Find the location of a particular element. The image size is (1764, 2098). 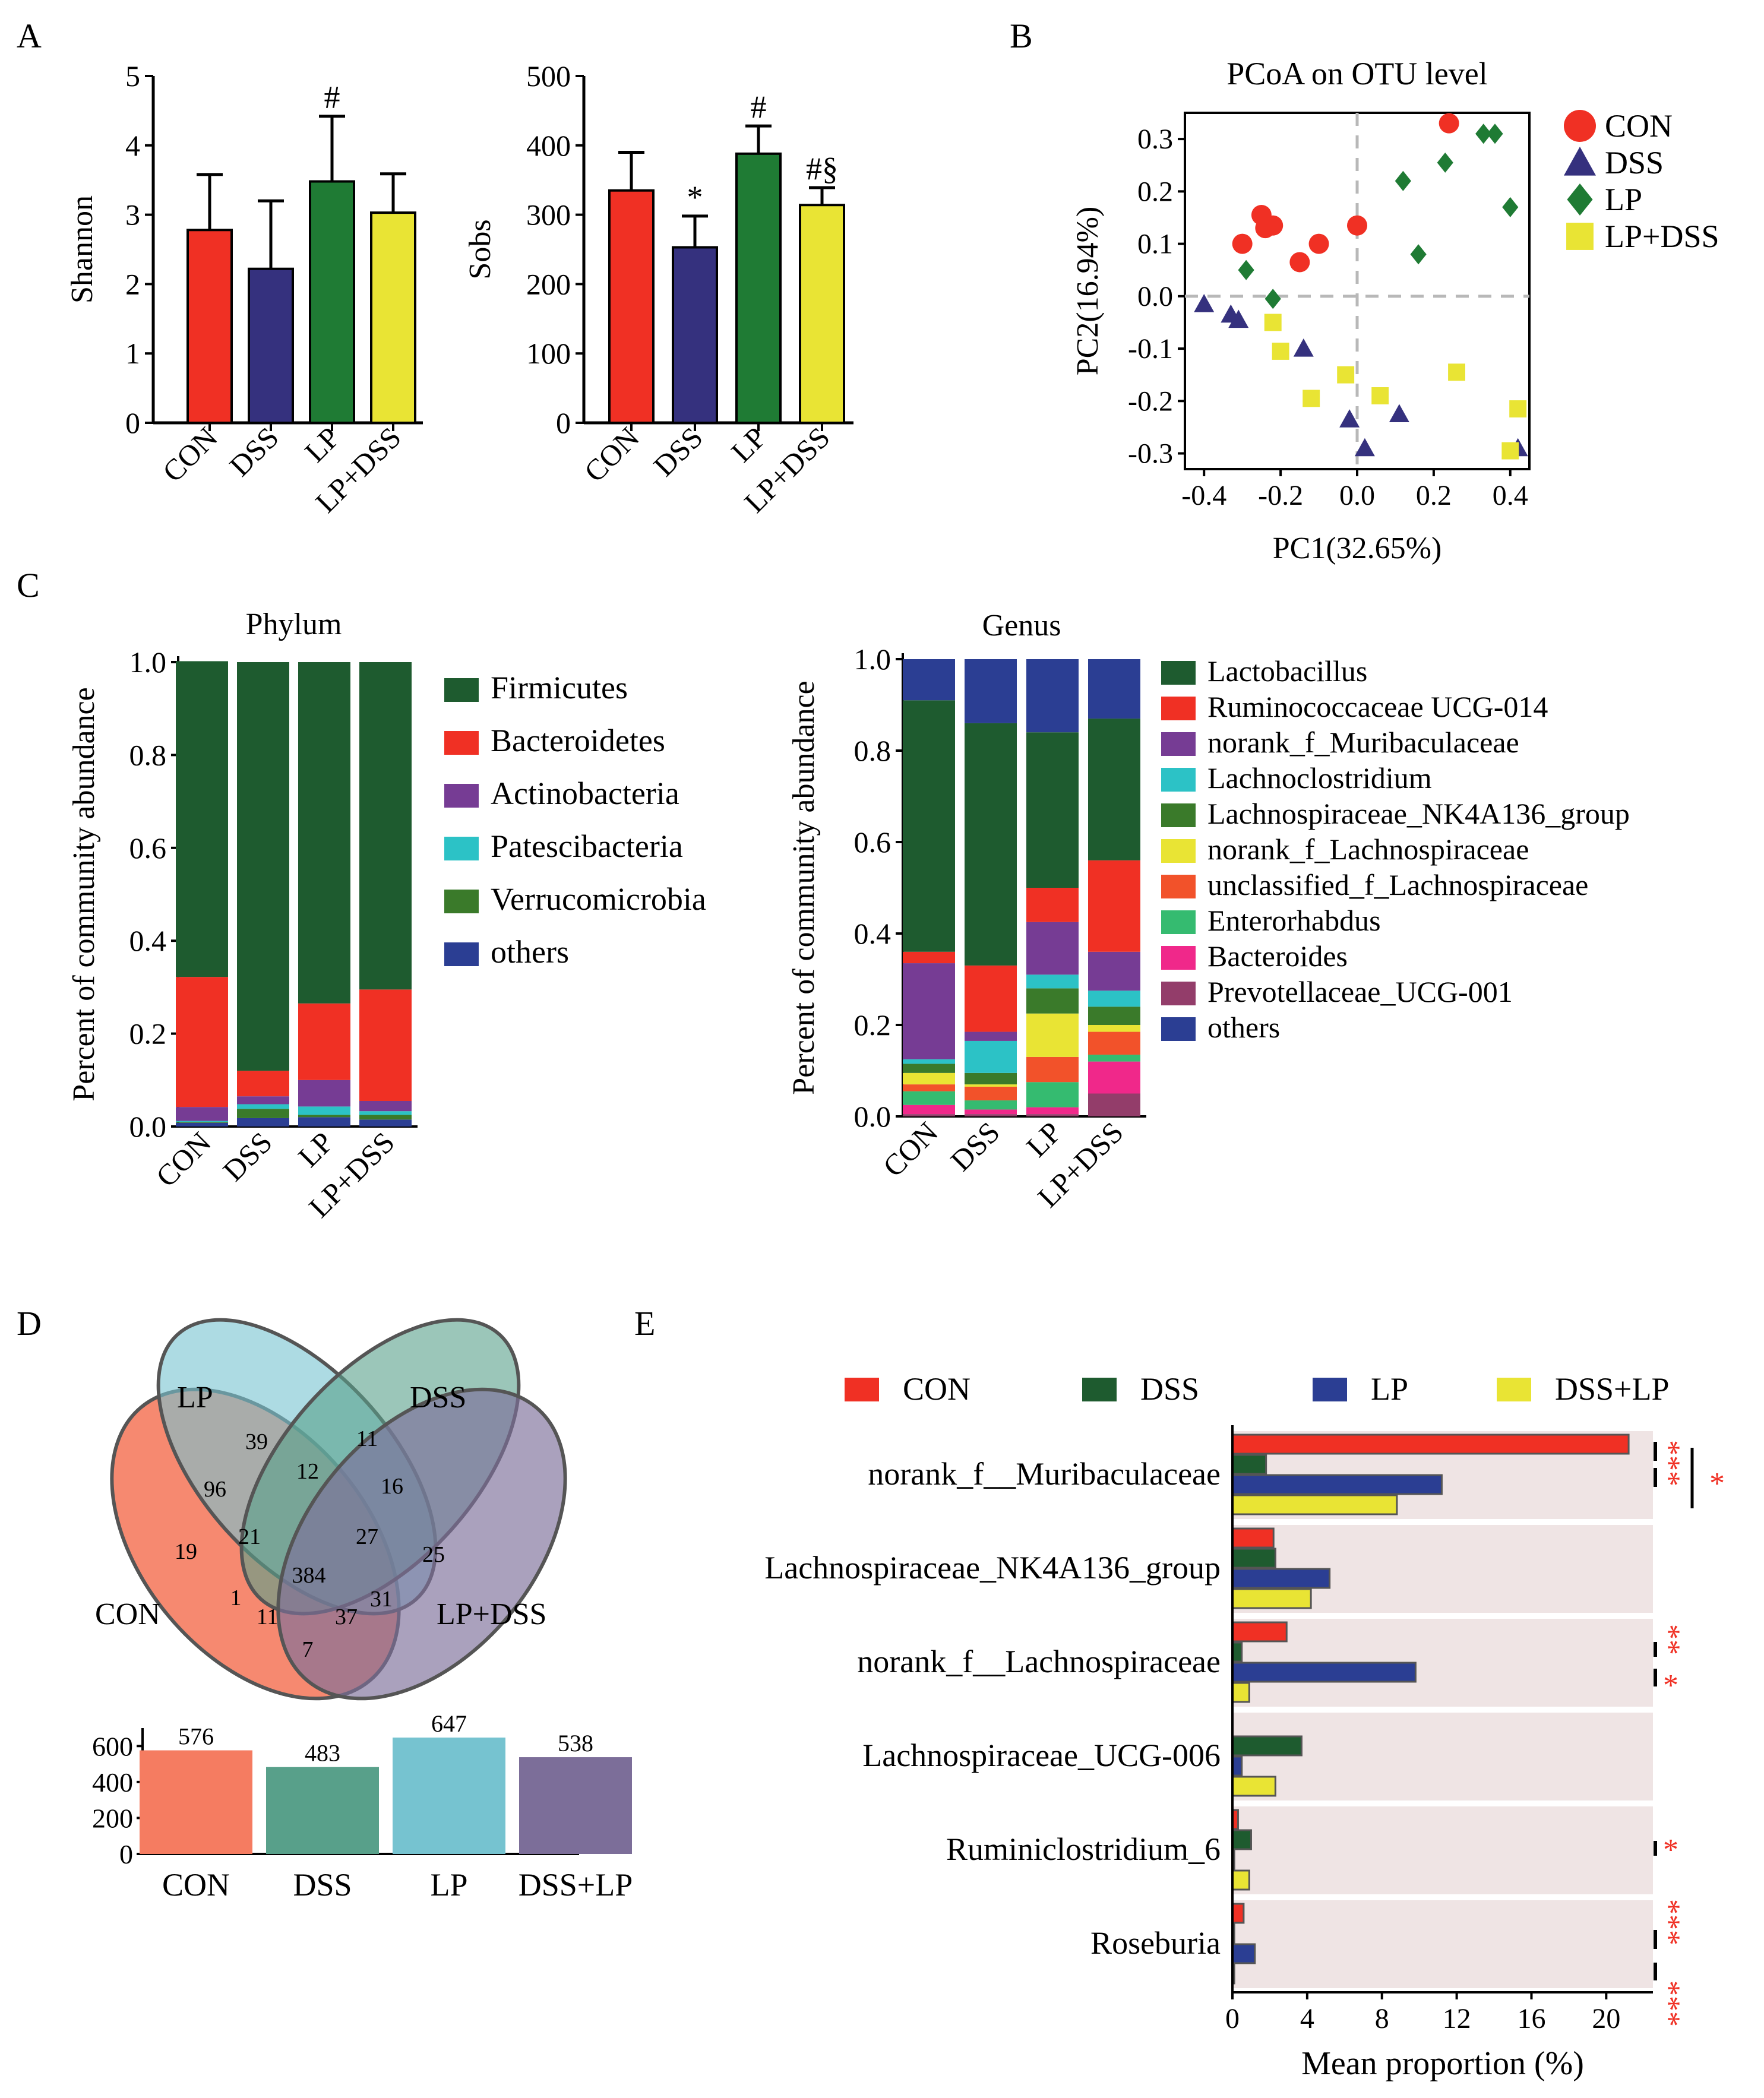

y-tick-label: 0.8 is located at coordinates (873, 751).